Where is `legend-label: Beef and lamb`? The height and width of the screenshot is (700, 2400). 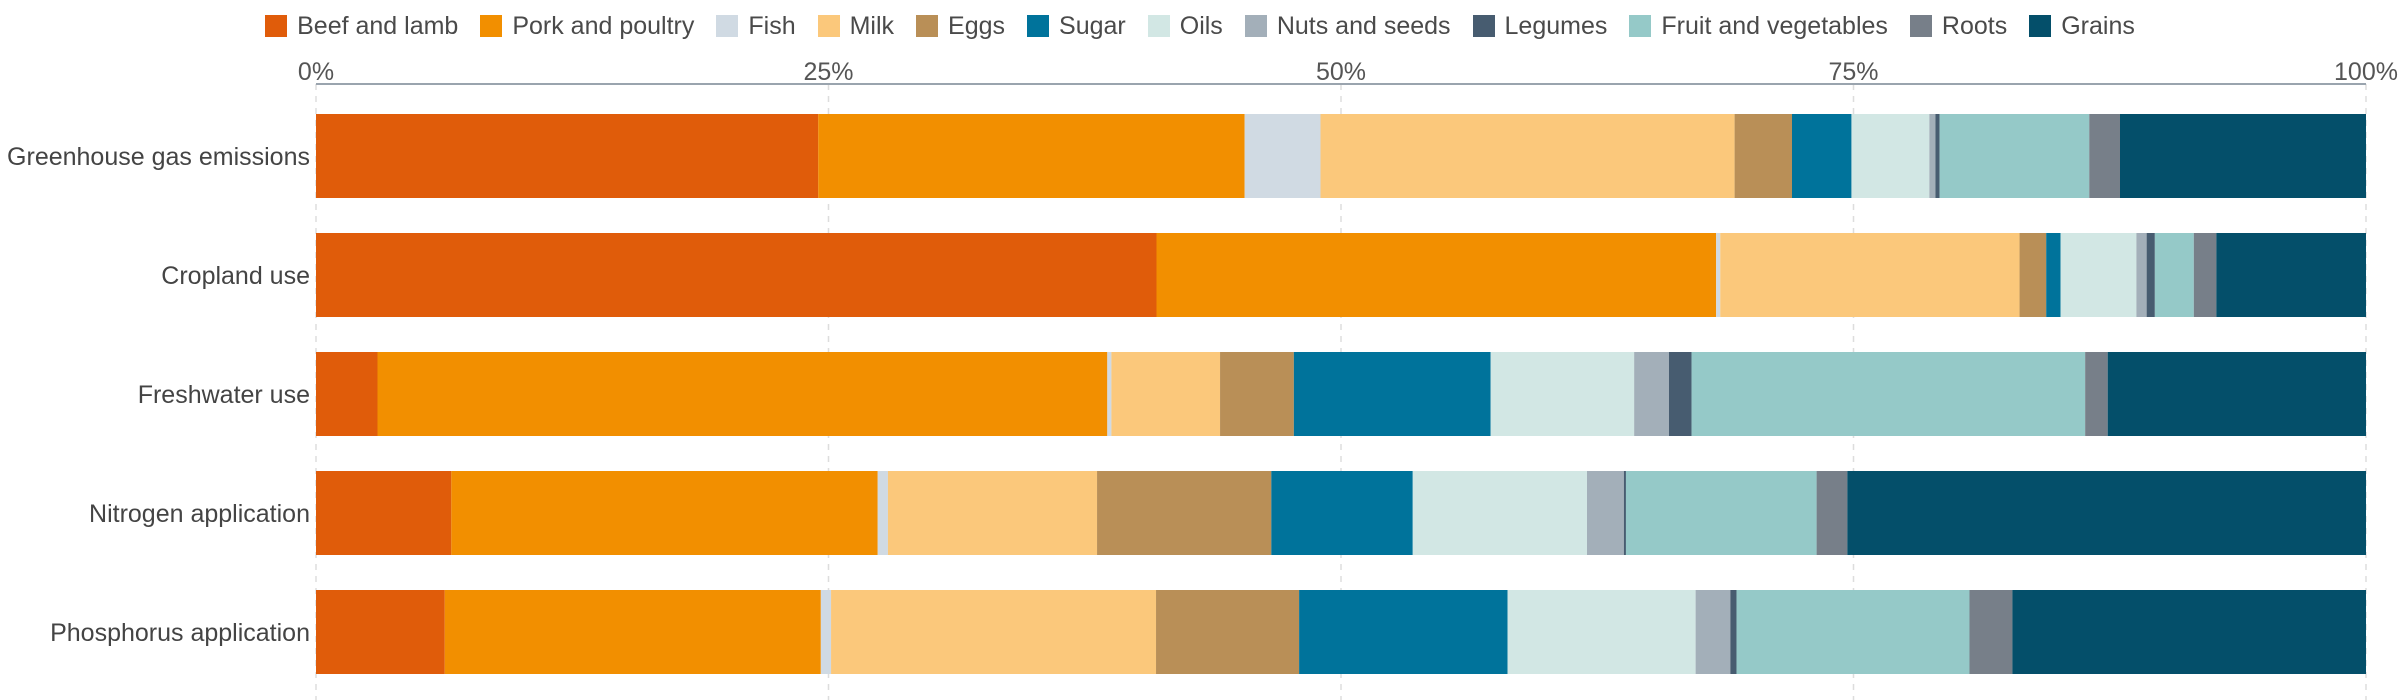 legend-label: Beef and lamb is located at coordinates (378, 25).